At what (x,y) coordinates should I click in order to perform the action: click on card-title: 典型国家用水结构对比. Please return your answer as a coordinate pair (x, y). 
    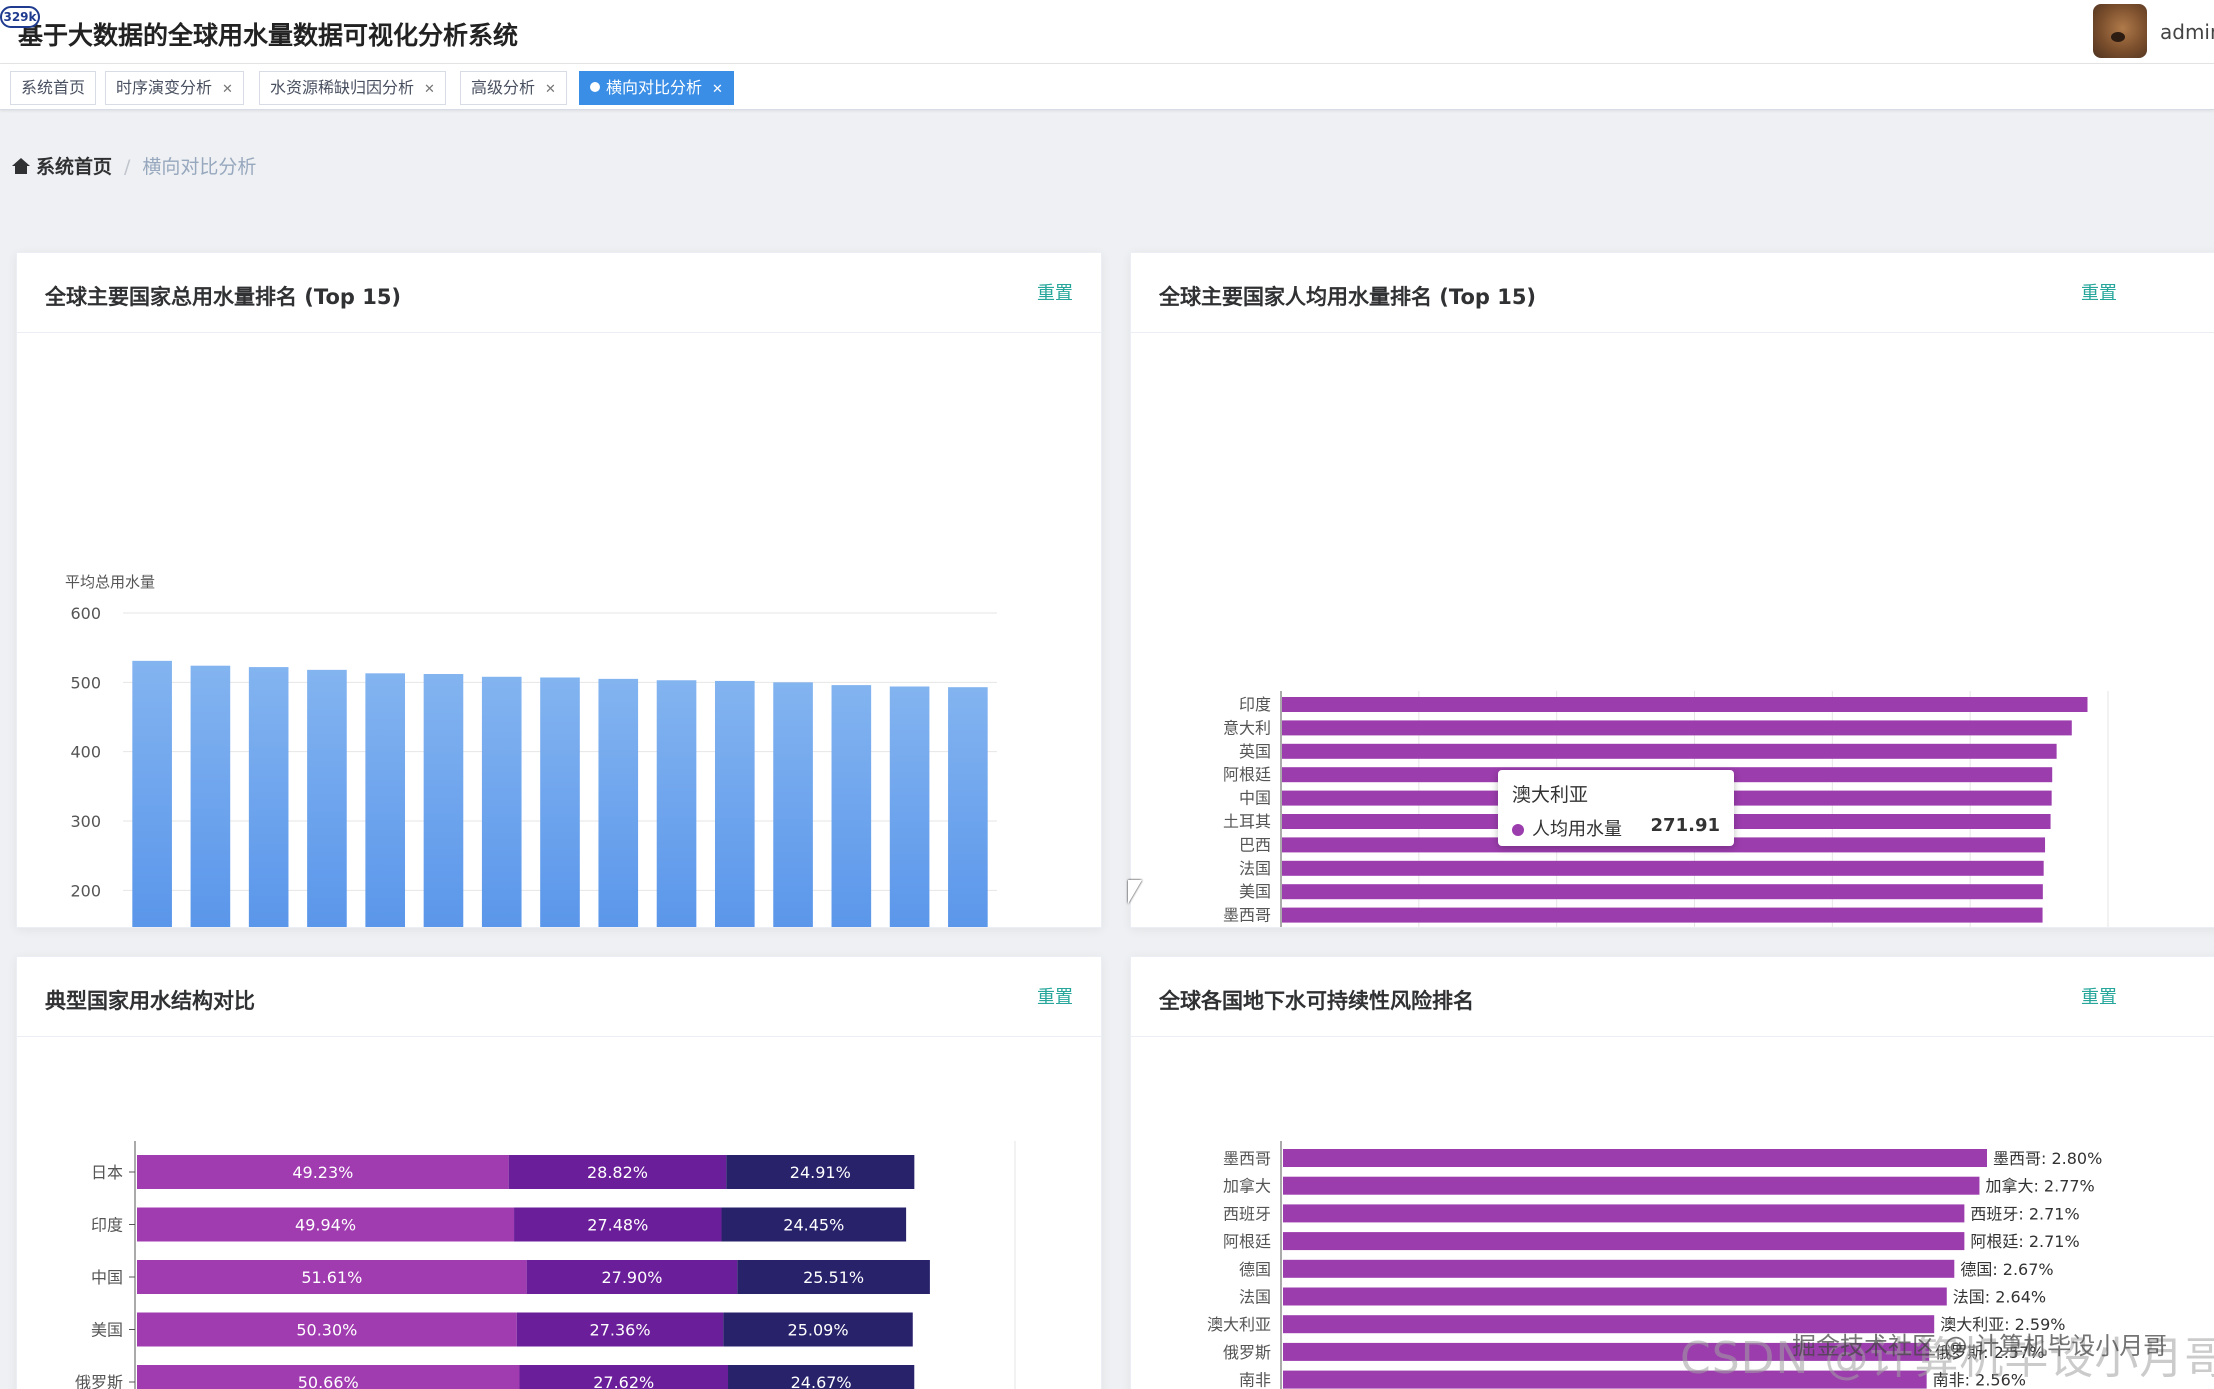
    Looking at the image, I should click on (150, 1001).